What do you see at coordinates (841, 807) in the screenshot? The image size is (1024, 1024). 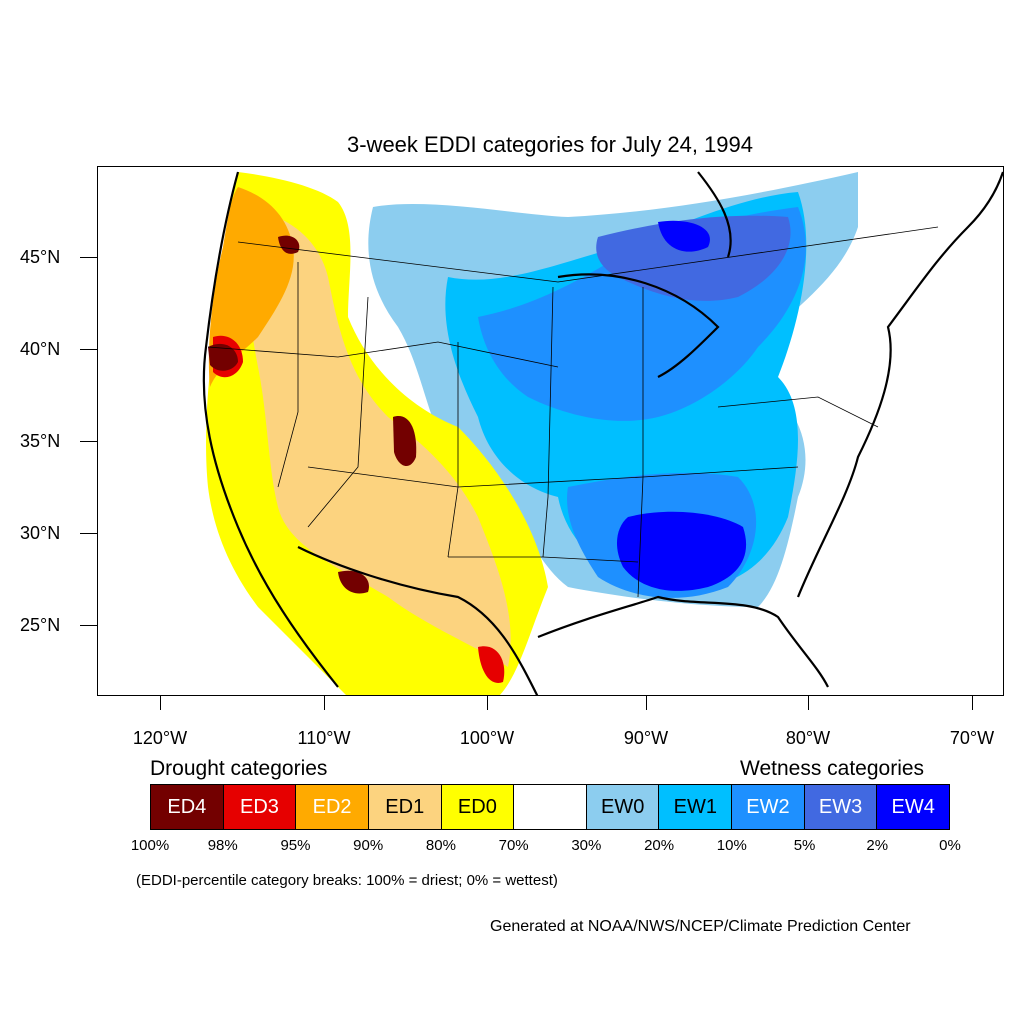 I see `legend-cell-ew3: EW3` at bounding box center [841, 807].